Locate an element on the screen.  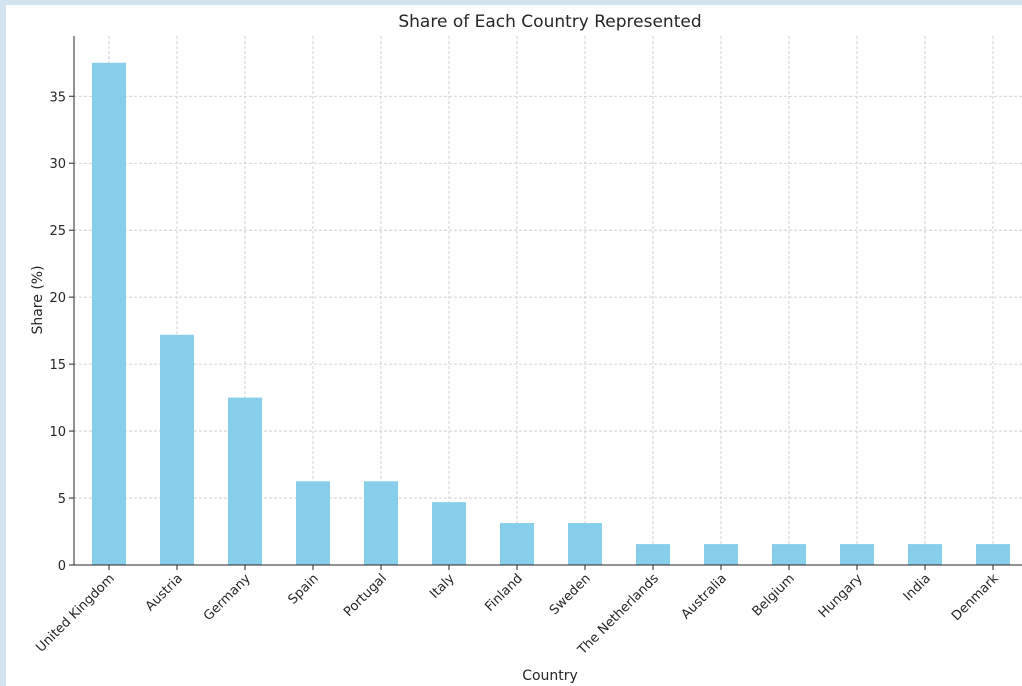
y-tick-label: 35 is located at coordinates (57, 97).